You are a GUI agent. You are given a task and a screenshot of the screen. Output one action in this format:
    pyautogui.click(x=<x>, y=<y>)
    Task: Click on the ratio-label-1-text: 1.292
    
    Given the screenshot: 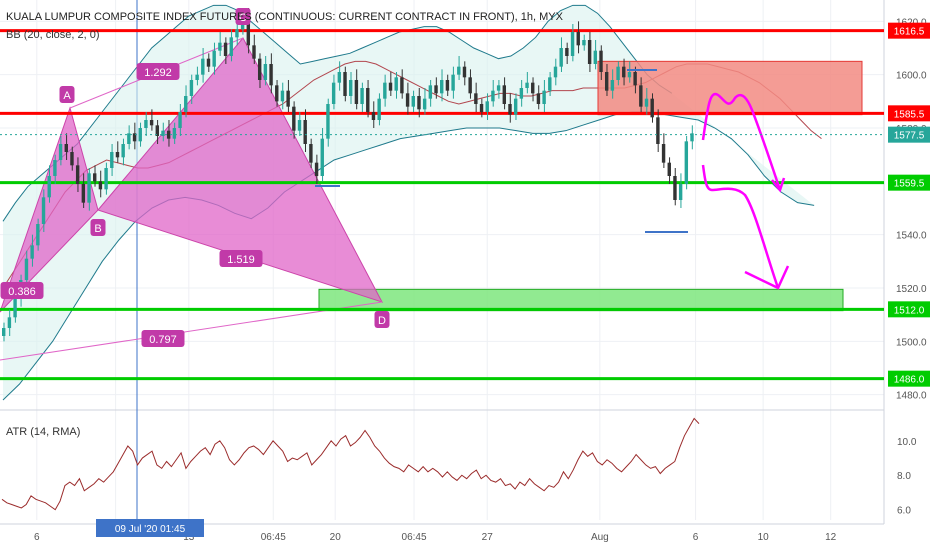 What is the action you would take?
    pyautogui.click(x=158, y=73)
    